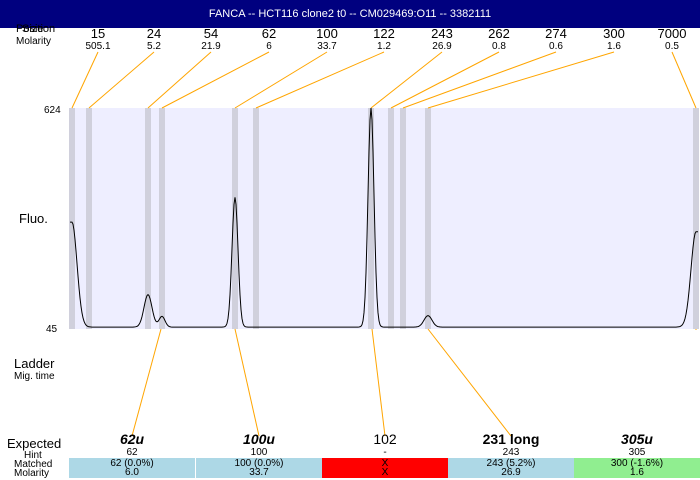 The height and width of the screenshot is (480, 700). I want to click on size-row-label: Position, so click(36, 29).